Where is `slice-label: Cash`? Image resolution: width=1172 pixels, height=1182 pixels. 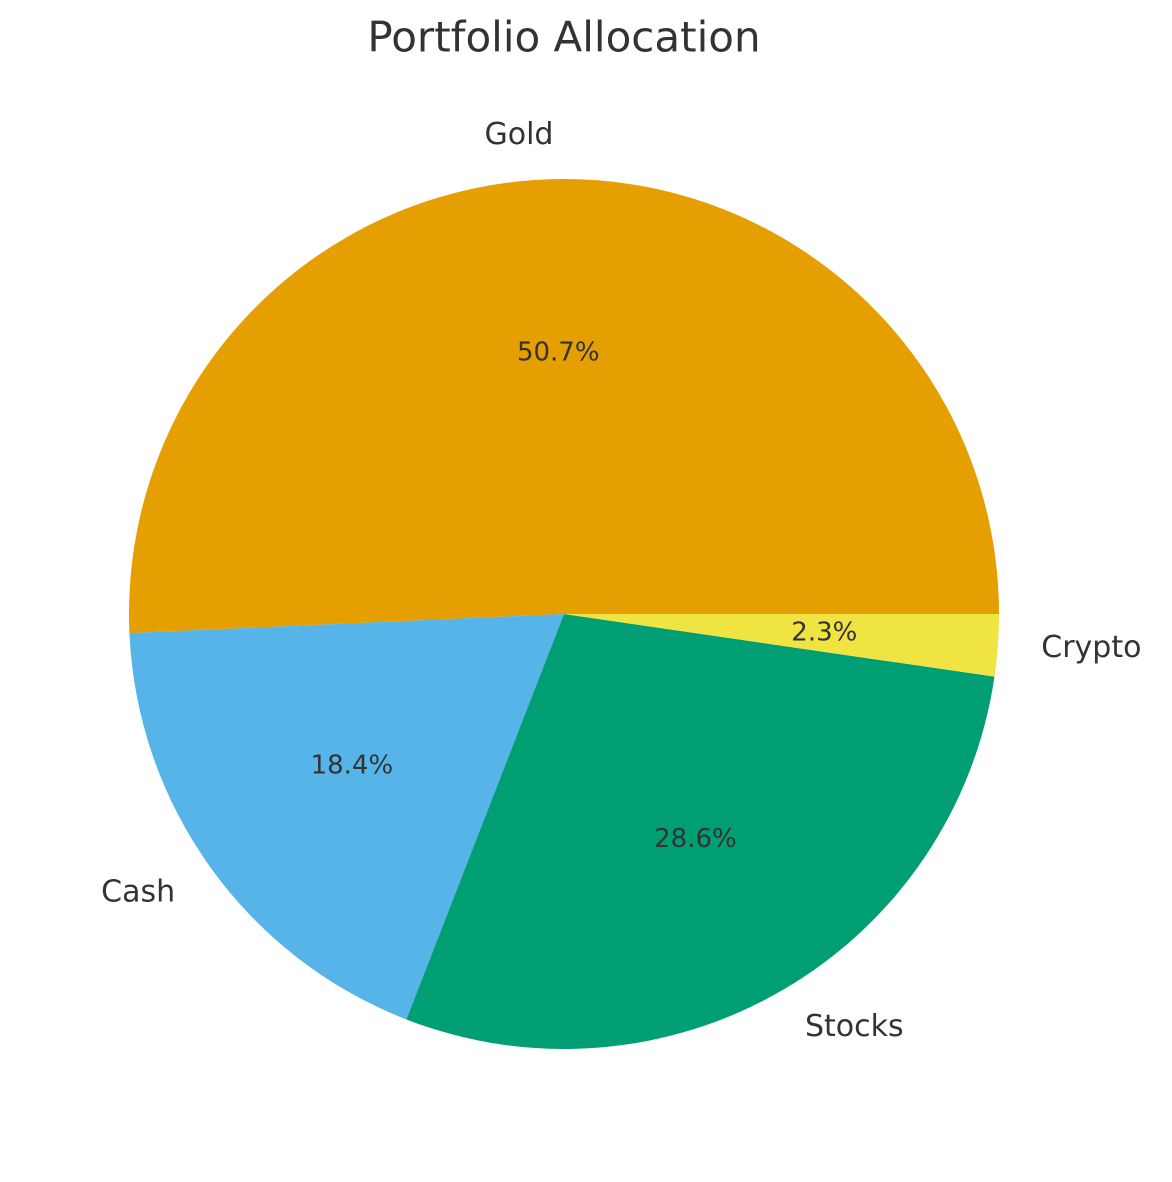
slice-label: Cash is located at coordinates (138, 891).